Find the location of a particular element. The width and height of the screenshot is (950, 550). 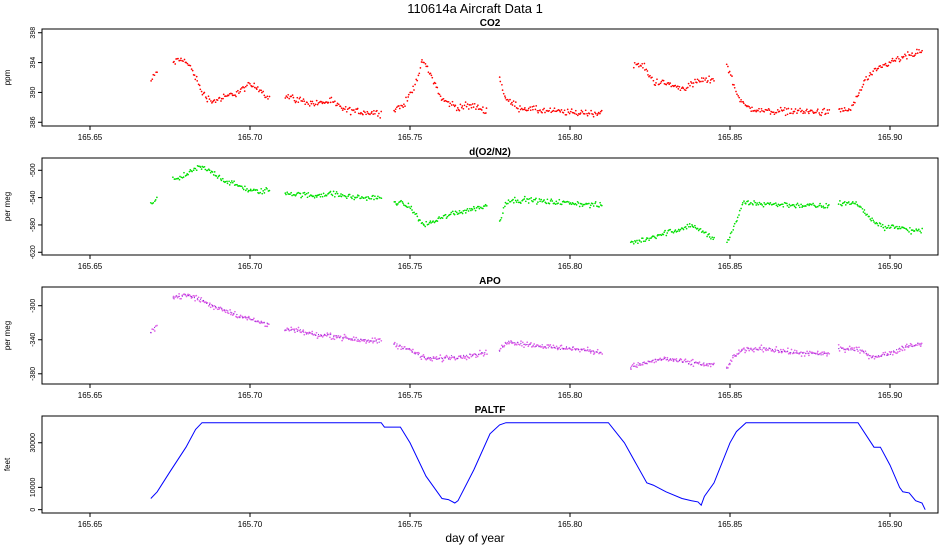

o2n2-y-tick-label: -540 is located at coordinates (33, 198).